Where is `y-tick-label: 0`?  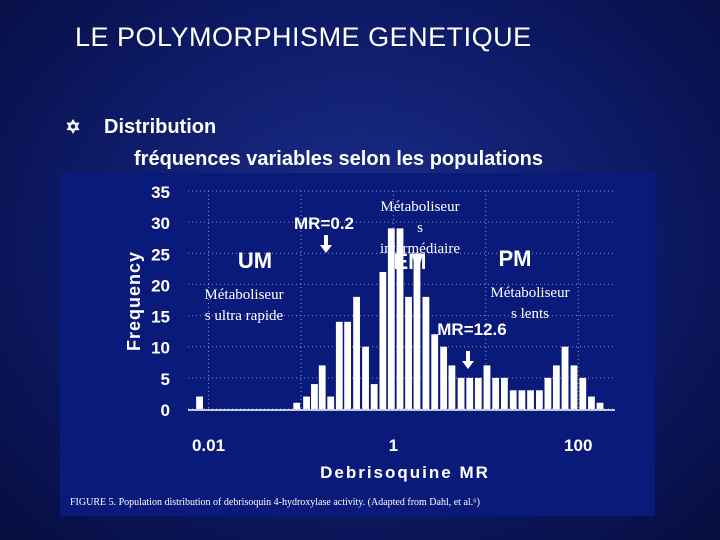 y-tick-label: 0 is located at coordinates (165, 410).